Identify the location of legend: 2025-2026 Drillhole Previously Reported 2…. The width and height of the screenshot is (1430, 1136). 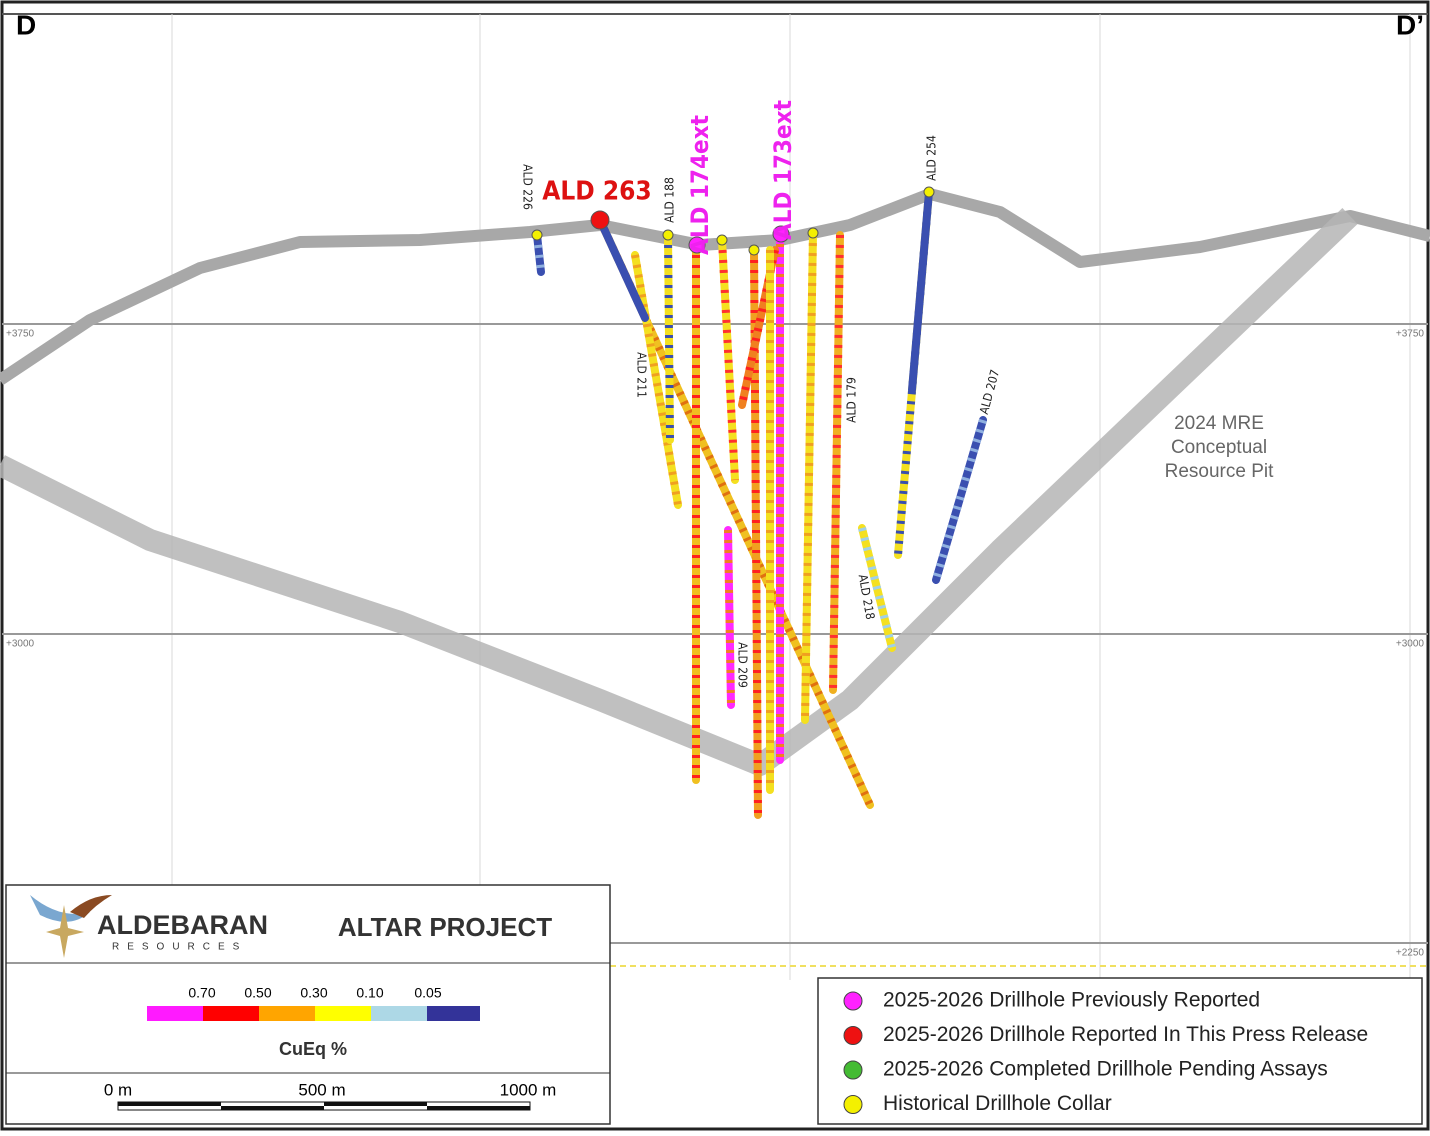
(1120, 1051).